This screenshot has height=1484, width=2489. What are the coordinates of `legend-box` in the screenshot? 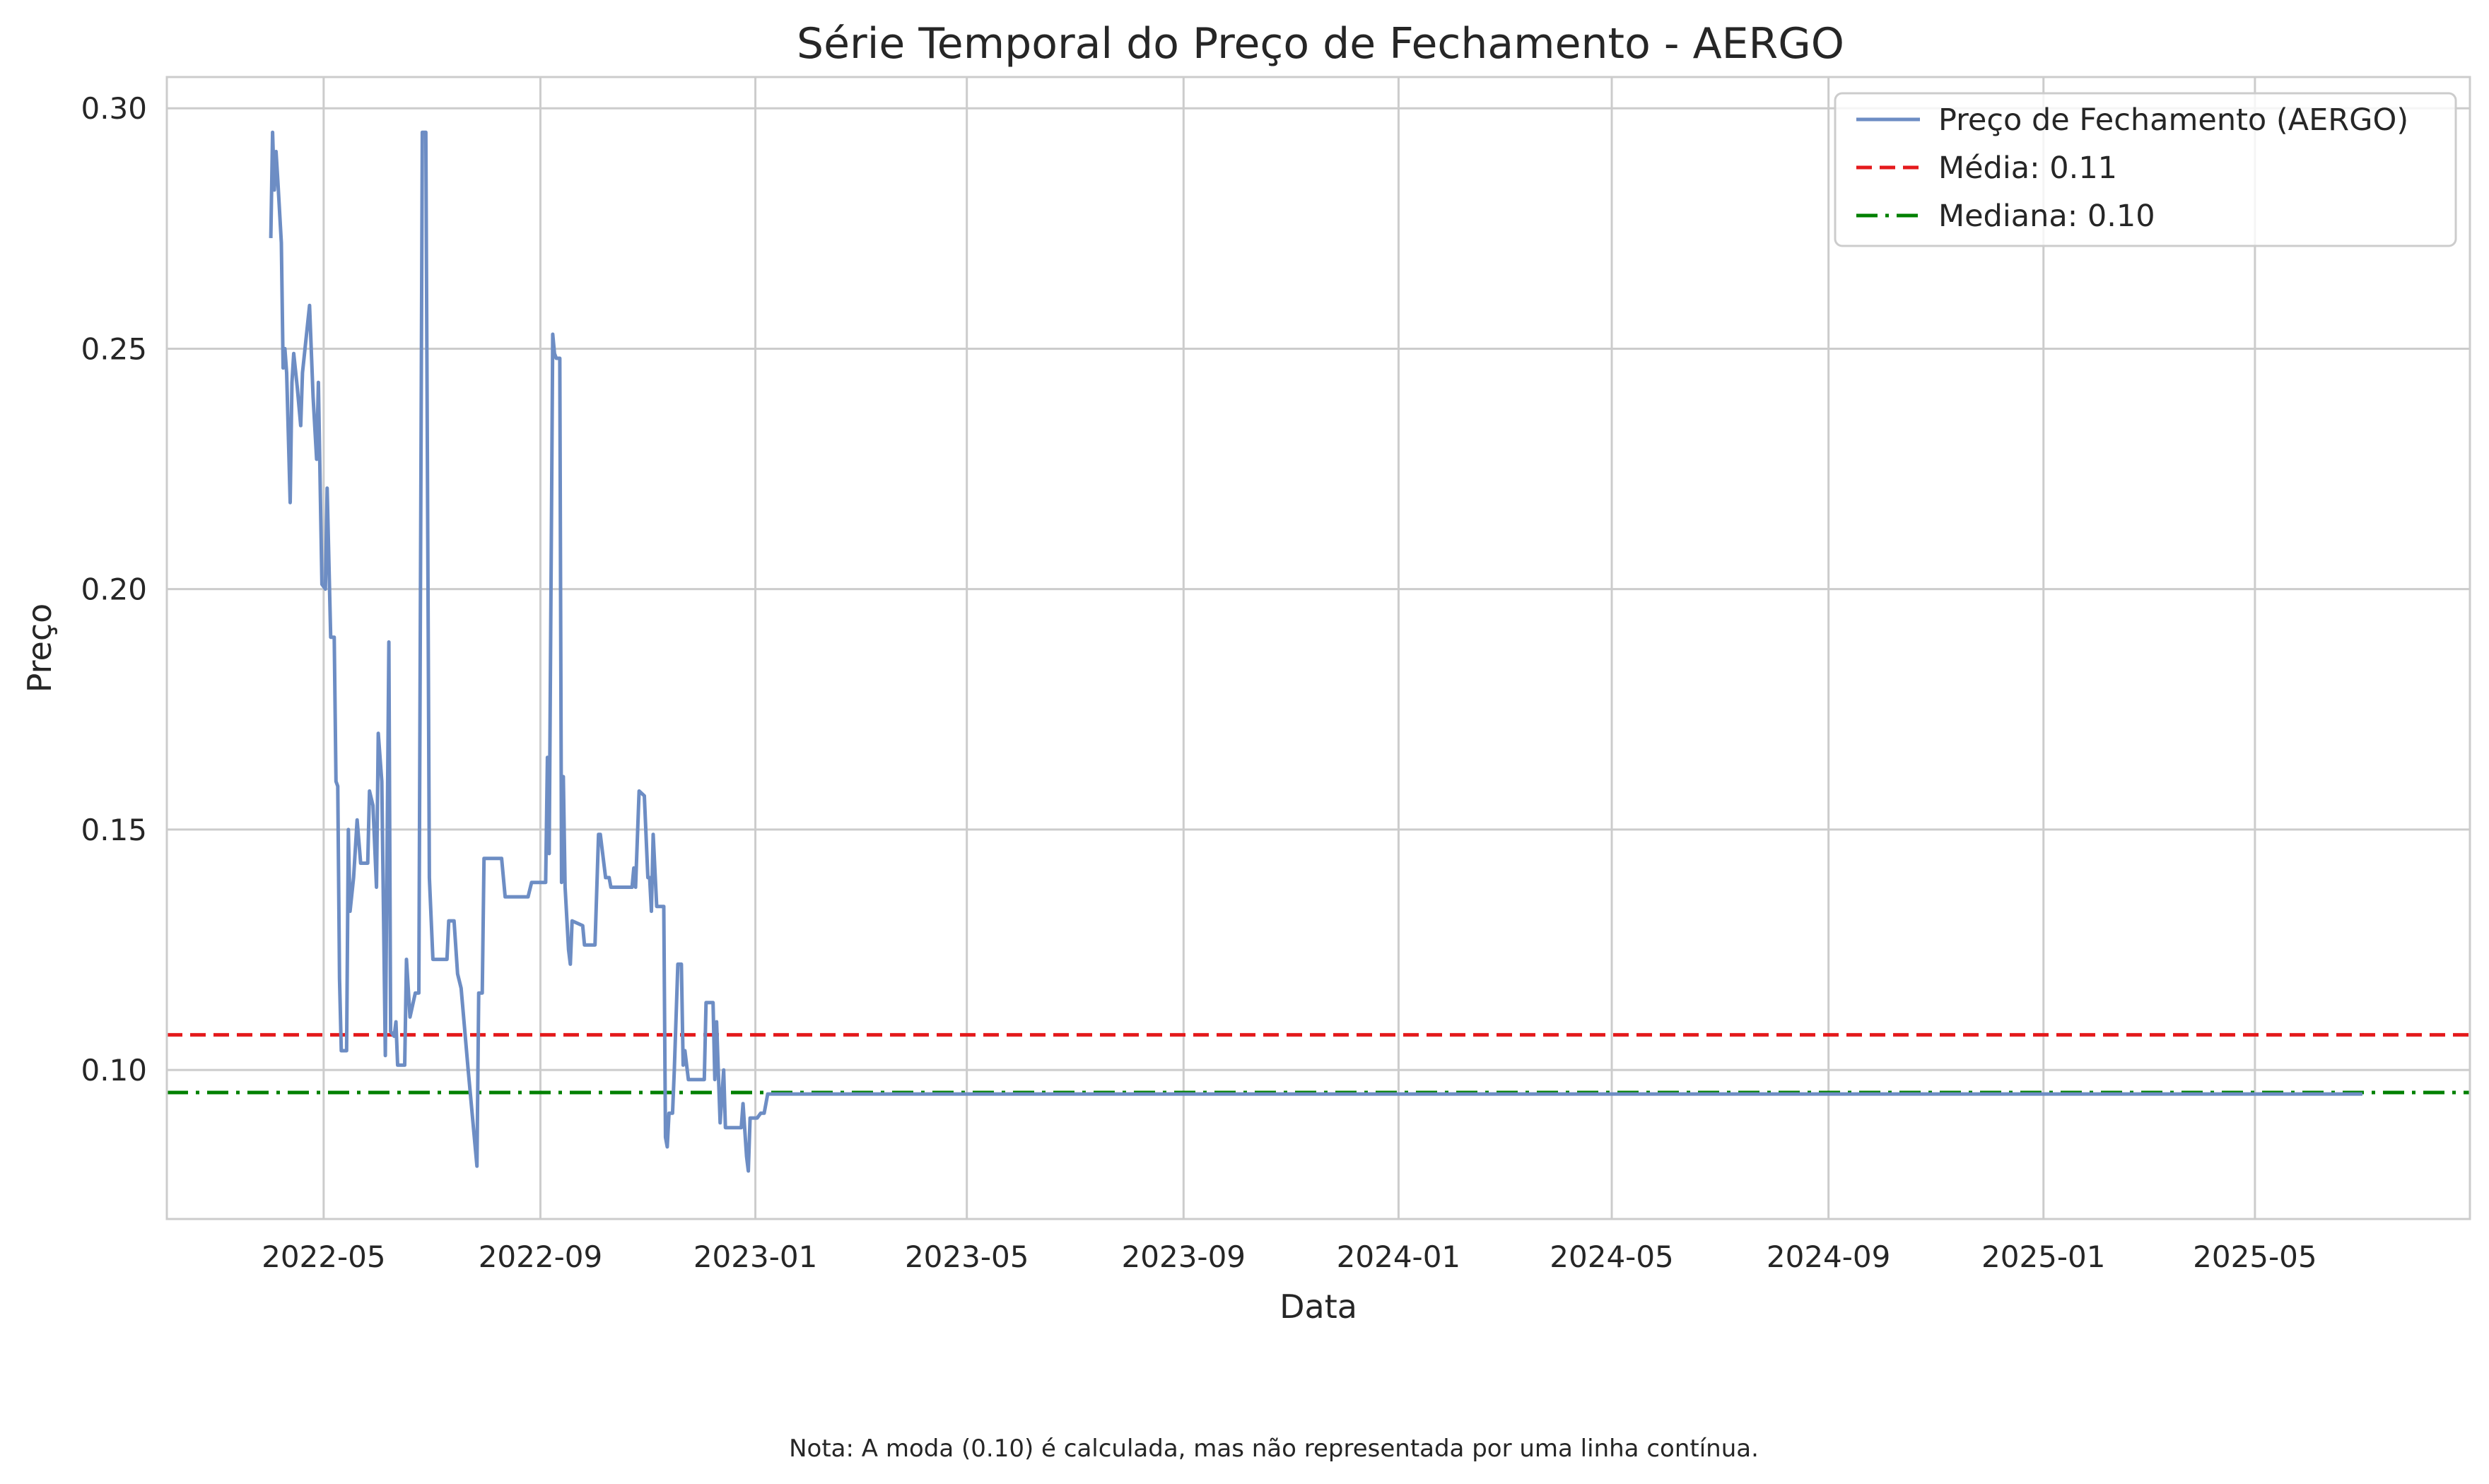 It's located at (2145, 169).